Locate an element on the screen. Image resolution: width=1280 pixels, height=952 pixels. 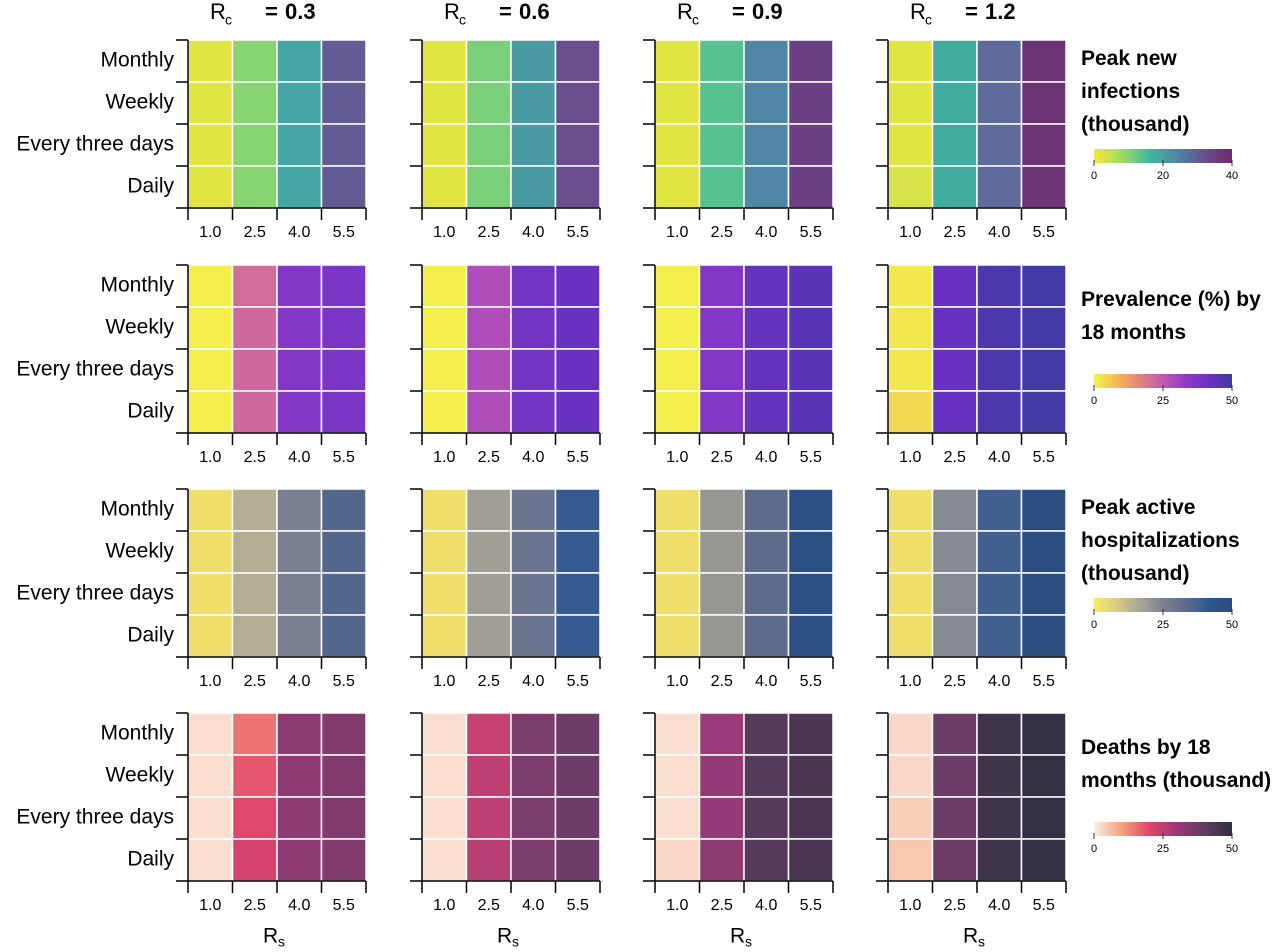
col-title-r: R is located at coordinates (452, 12).